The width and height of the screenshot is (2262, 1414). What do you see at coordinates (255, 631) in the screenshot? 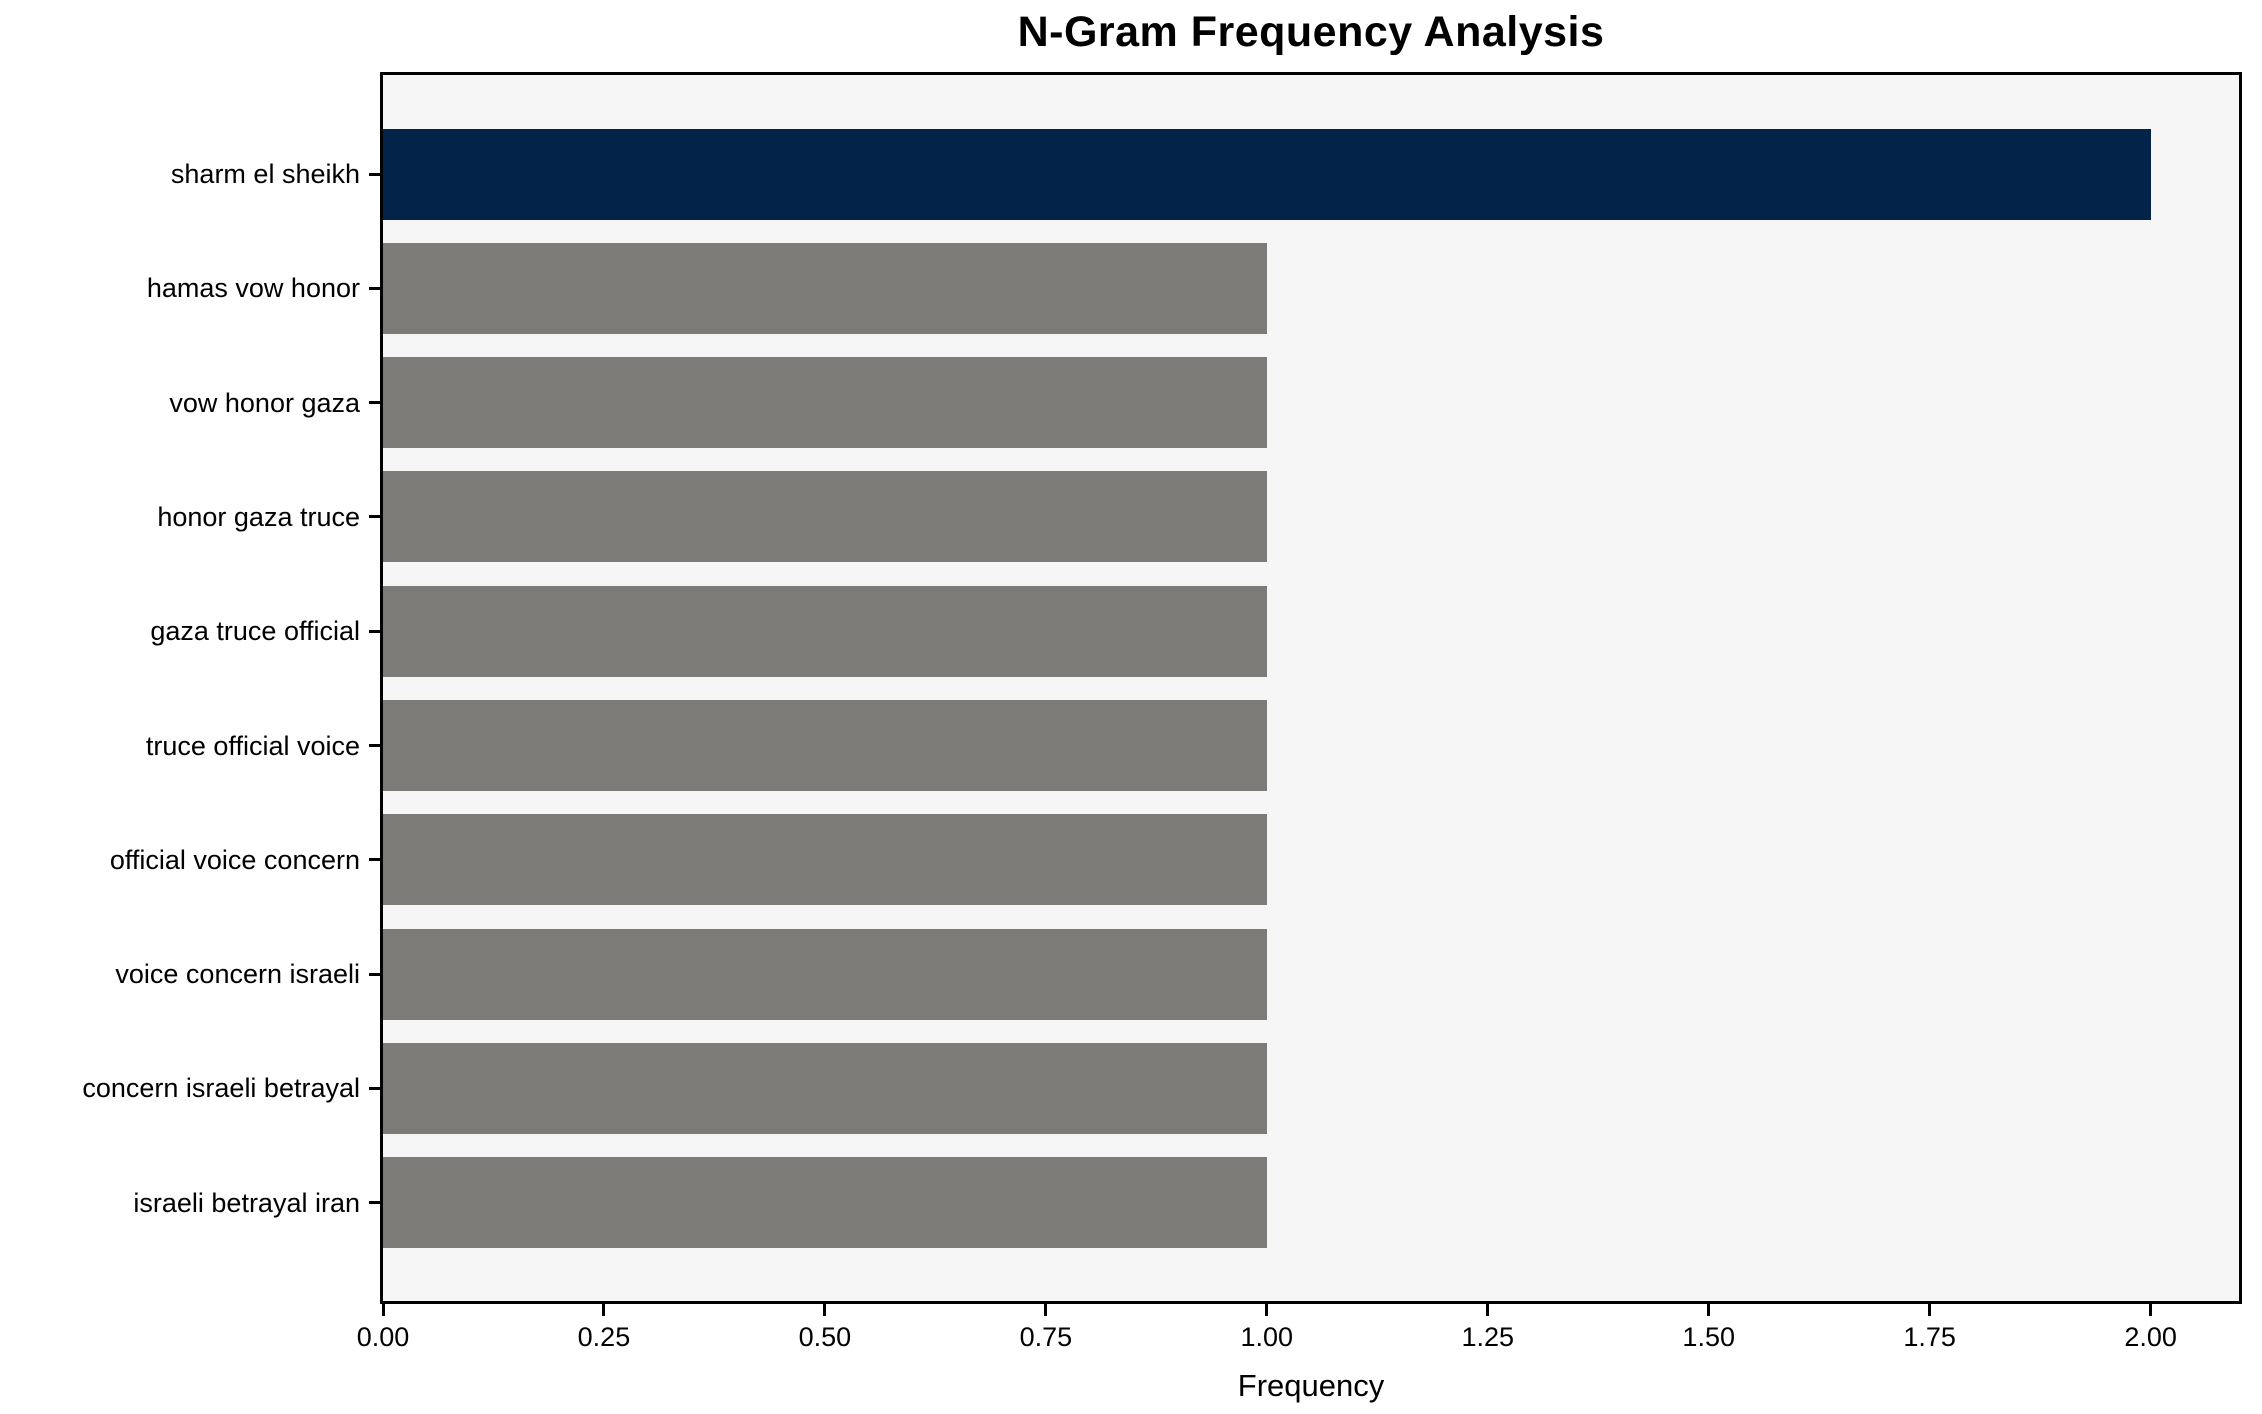
I see `y-tick-label: gaza truce official` at bounding box center [255, 631].